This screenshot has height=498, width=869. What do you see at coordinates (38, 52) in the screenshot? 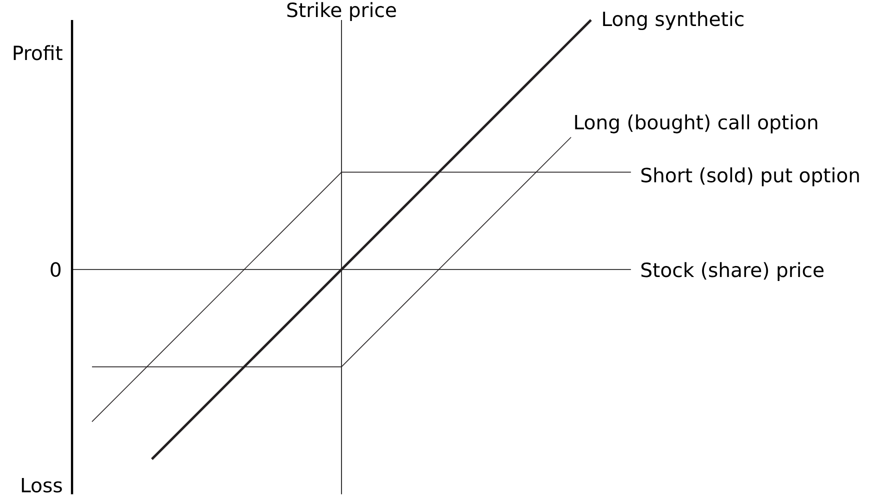
I see `text: Profit` at bounding box center [38, 52].